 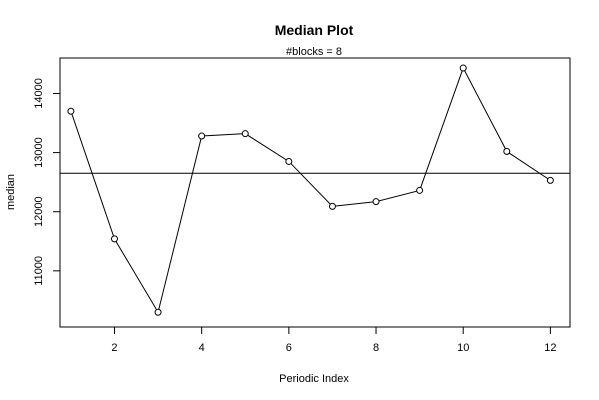 What do you see at coordinates (39, 93) in the screenshot?
I see `y-tick-label: 14000` at bounding box center [39, 93].